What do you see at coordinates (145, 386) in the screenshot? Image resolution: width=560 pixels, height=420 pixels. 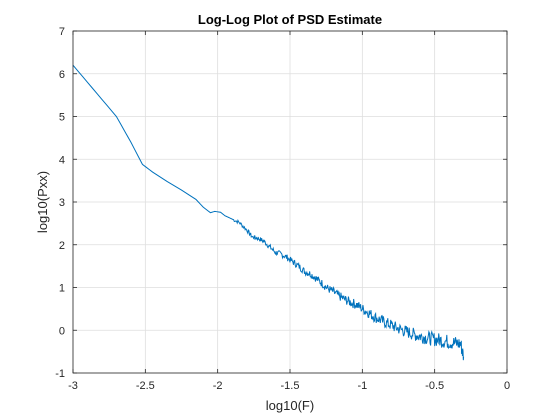 I see `x-tick-label: -2.5` at bounding box center [145, 386].